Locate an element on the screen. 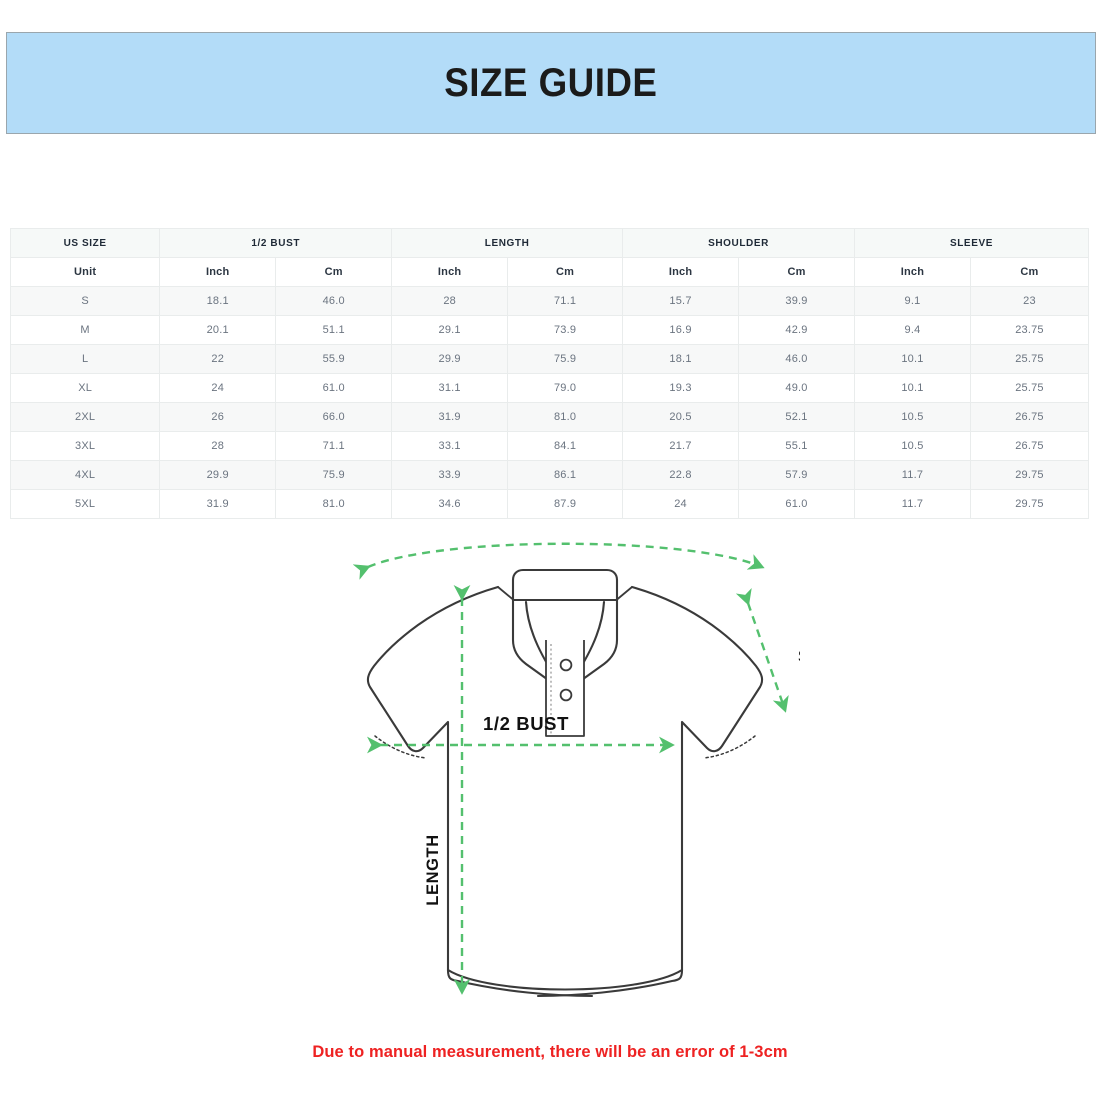  cell-length-cm: 86.1 is located at coordinates (565, 475).